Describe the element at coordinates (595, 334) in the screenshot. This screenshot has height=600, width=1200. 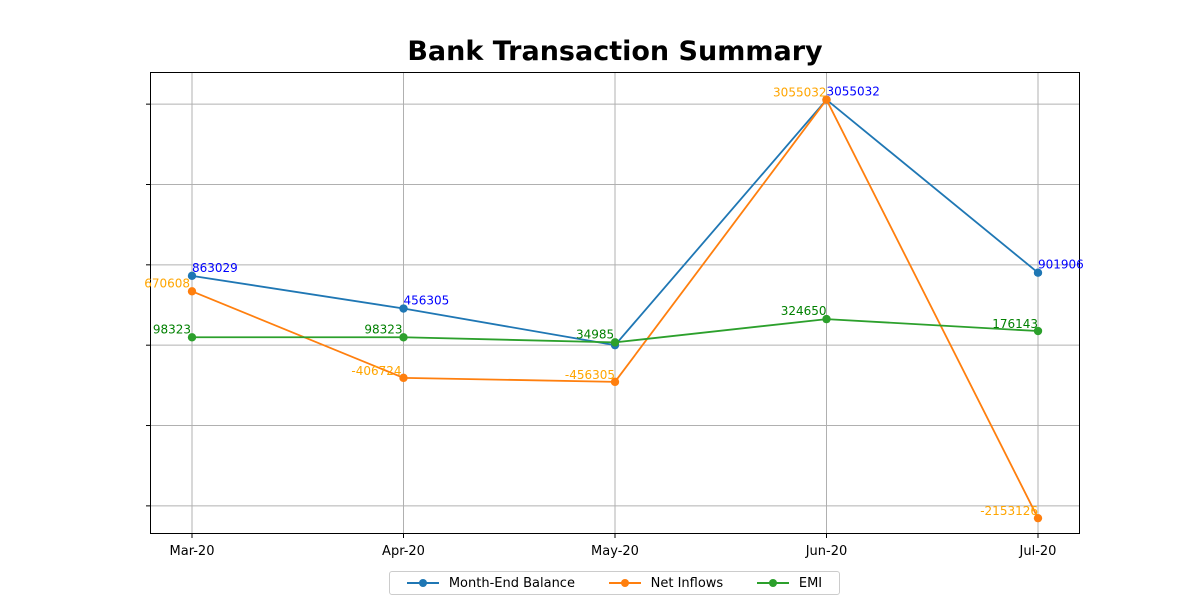
I see `data-label: 34985` at that location.